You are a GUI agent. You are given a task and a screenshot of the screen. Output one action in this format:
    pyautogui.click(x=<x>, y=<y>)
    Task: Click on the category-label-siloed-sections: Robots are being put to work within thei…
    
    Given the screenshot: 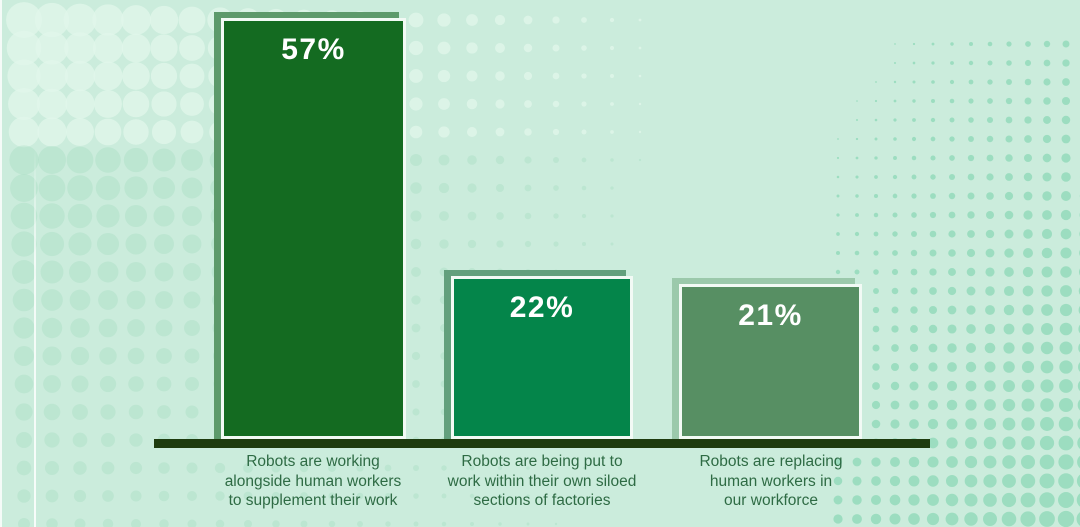 What is the action you would take?
    pyautogui.click(x=542, y=481)
    